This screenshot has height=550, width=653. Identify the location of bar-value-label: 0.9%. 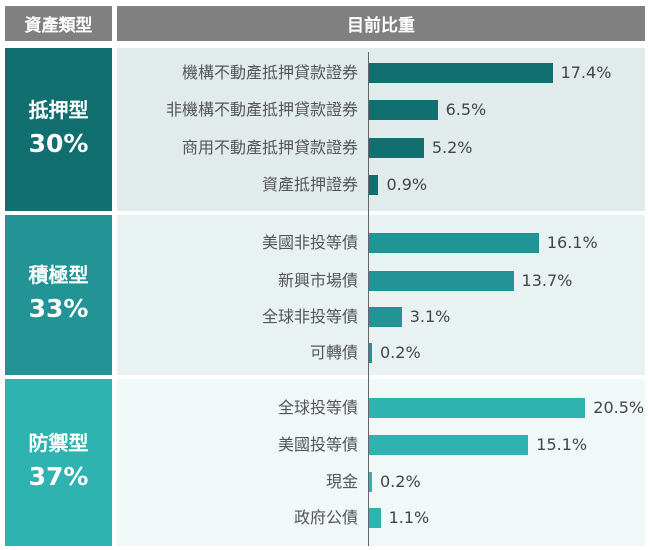
(407, 184).